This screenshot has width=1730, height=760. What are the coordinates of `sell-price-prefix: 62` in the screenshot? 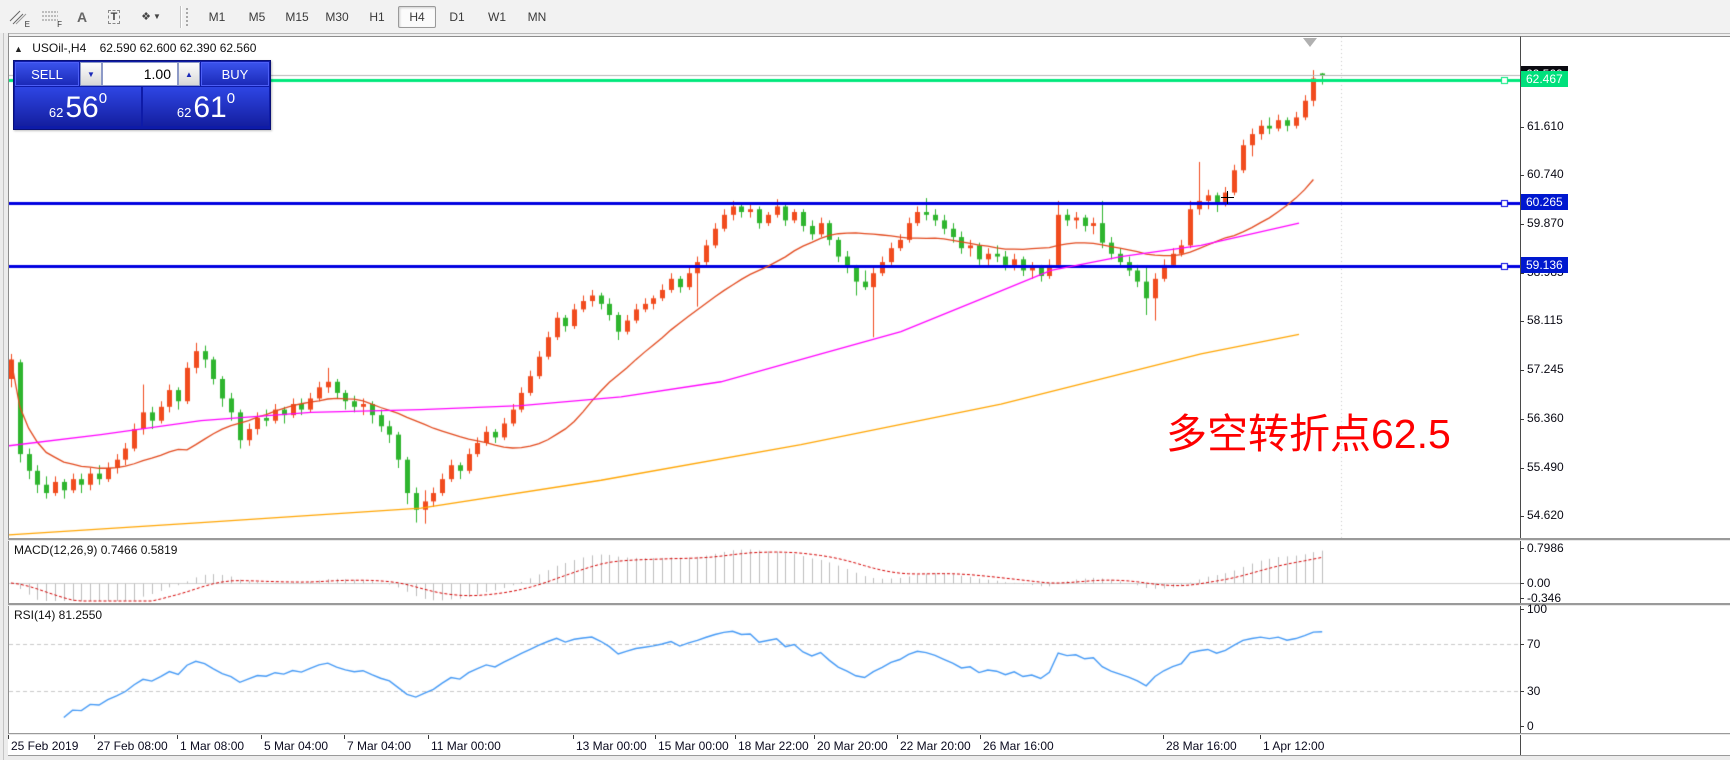 It's located at (56, 112).